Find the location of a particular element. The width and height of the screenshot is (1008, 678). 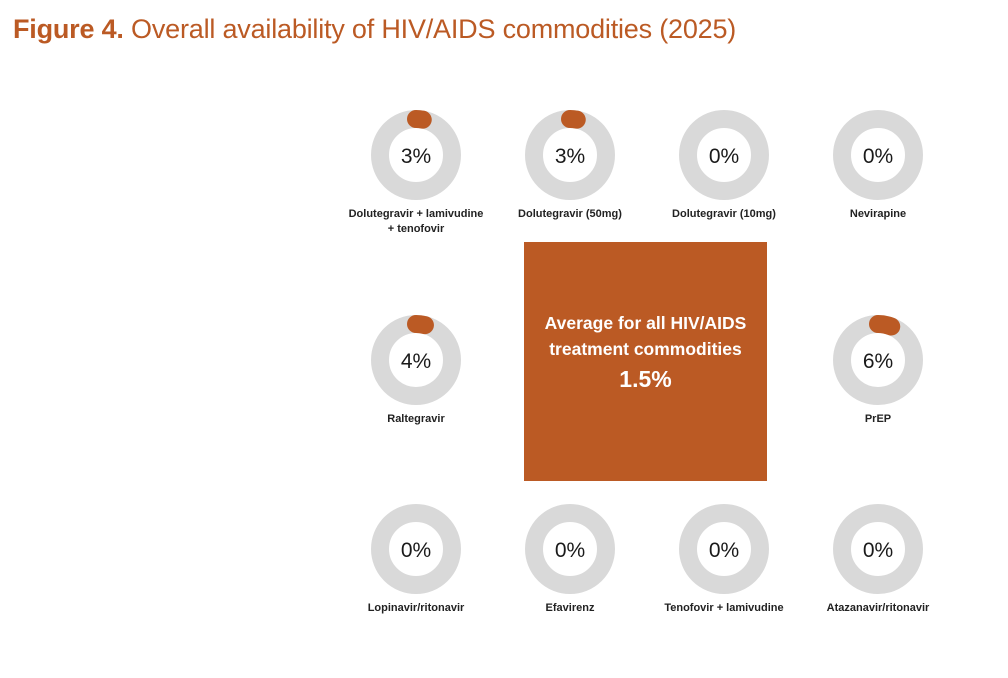

donut-item: 3% Dolutegravir (50mg) is located at coordinates (570, 165).